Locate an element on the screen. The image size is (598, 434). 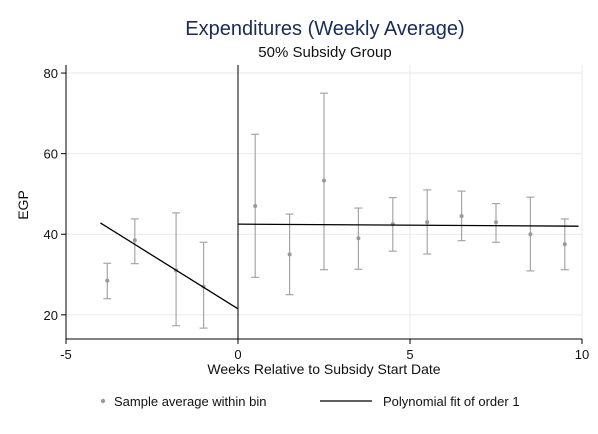
y-tick-label: 60 is located at coordinates (51, 154).